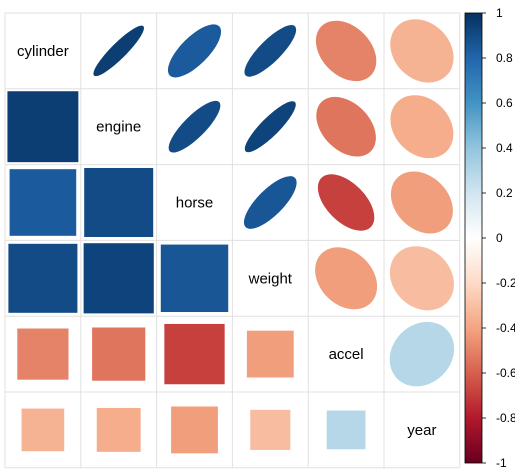 The height and width of the screenshot is (475, 515). What do you see at coordinates (504, 103) in the screenshot?
I see `colorbar-tick-label: 0.6` at bounding box center [504, 103].